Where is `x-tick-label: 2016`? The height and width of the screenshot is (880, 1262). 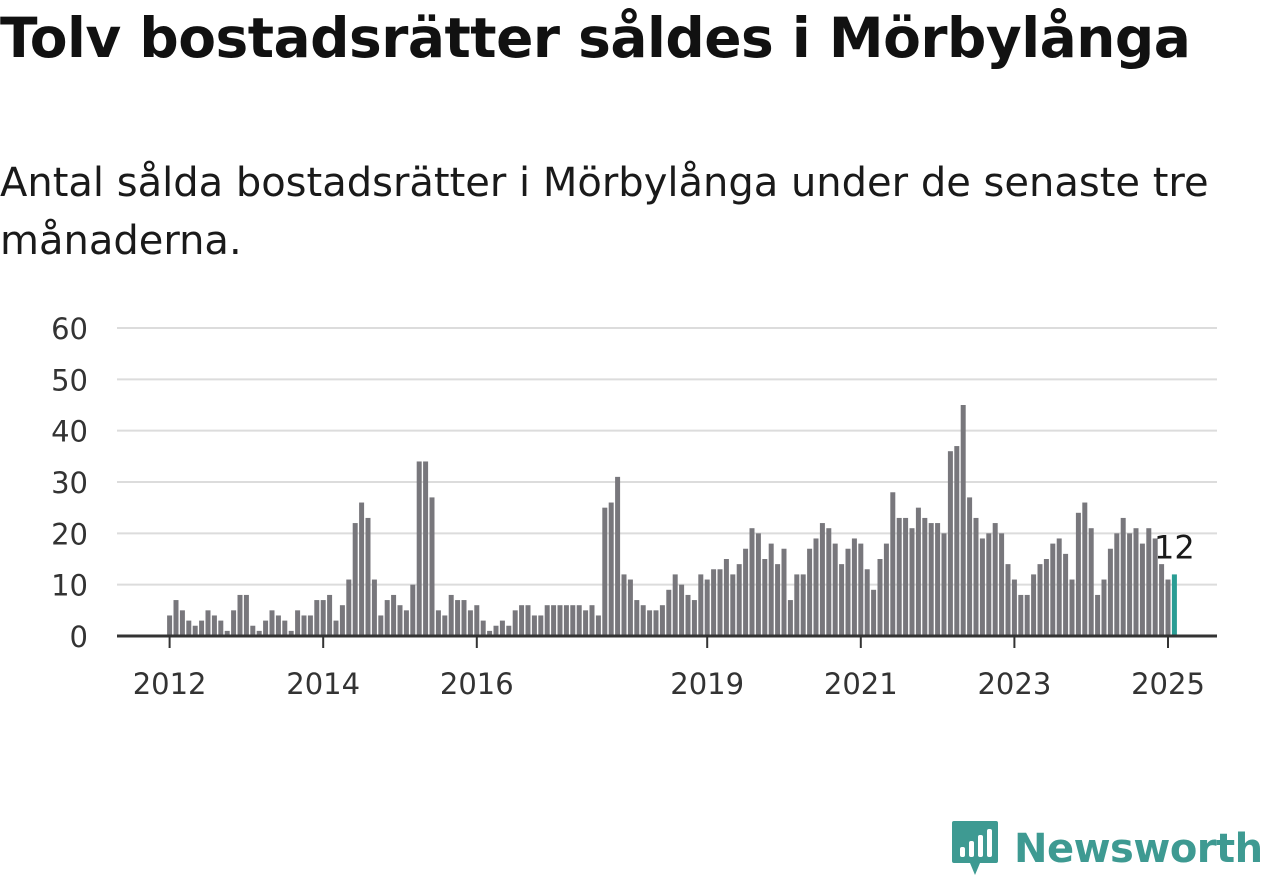
x-tick-label: 2016 is located at coordinates (477, 684).